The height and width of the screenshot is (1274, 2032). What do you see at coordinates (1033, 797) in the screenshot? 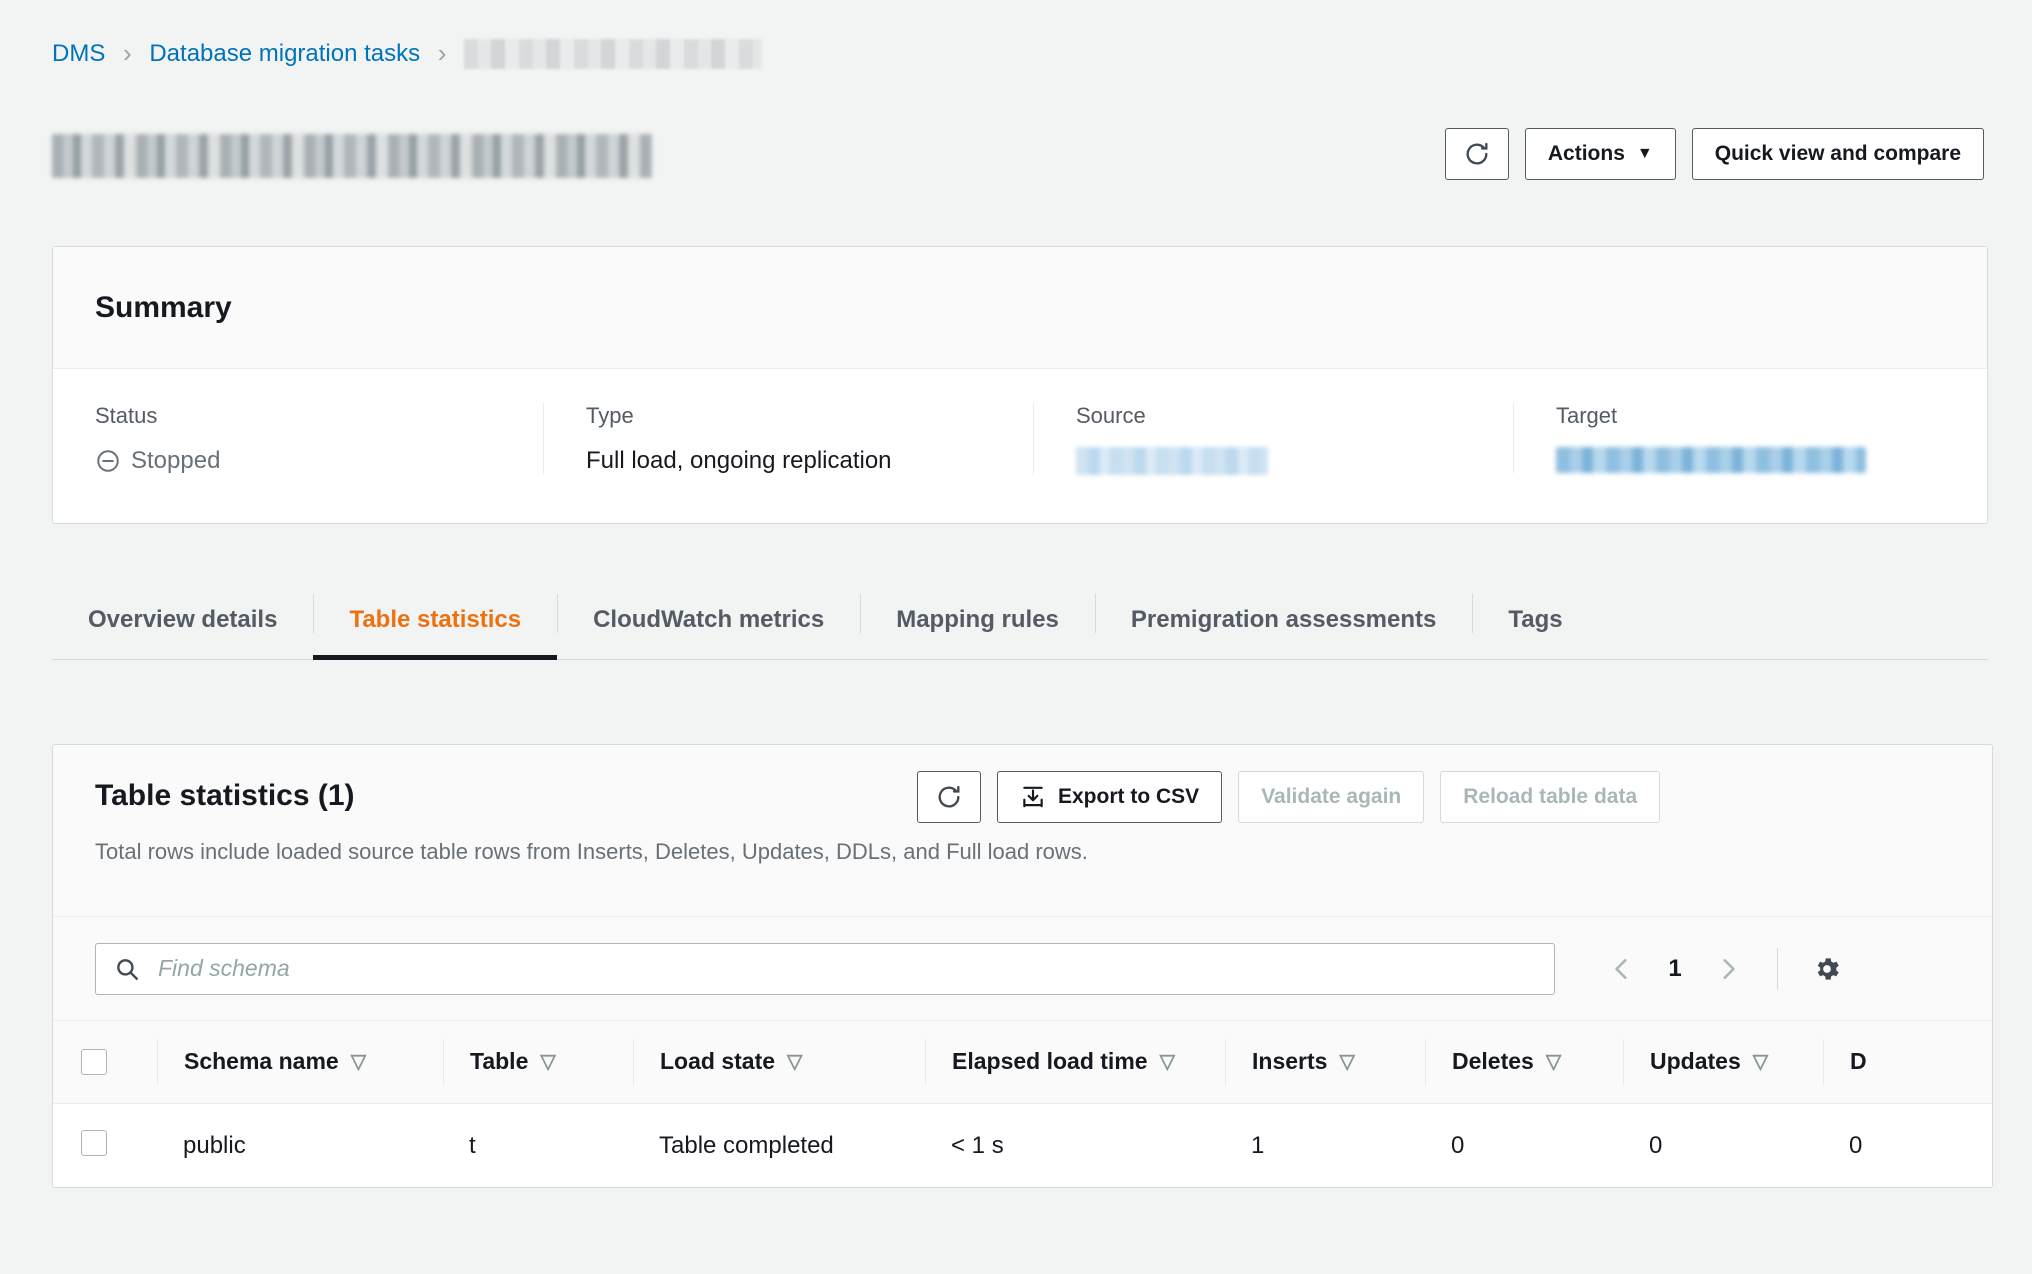
I see `download-icon` at bounding box center [1033, 797].